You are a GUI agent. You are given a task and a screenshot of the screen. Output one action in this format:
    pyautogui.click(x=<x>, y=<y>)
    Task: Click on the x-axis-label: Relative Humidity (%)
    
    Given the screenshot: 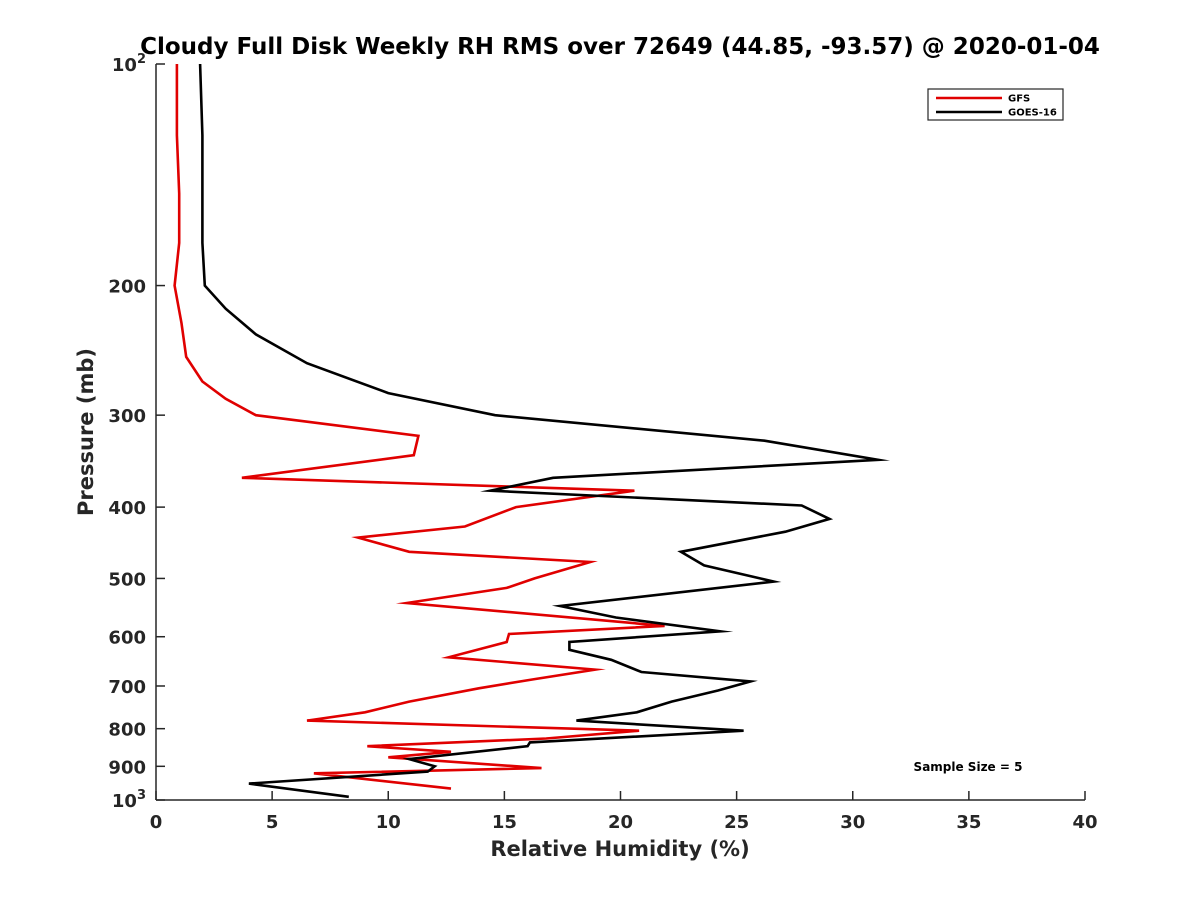 What is the action you would take?
    pyautogui.click(x=619, y=849)
    